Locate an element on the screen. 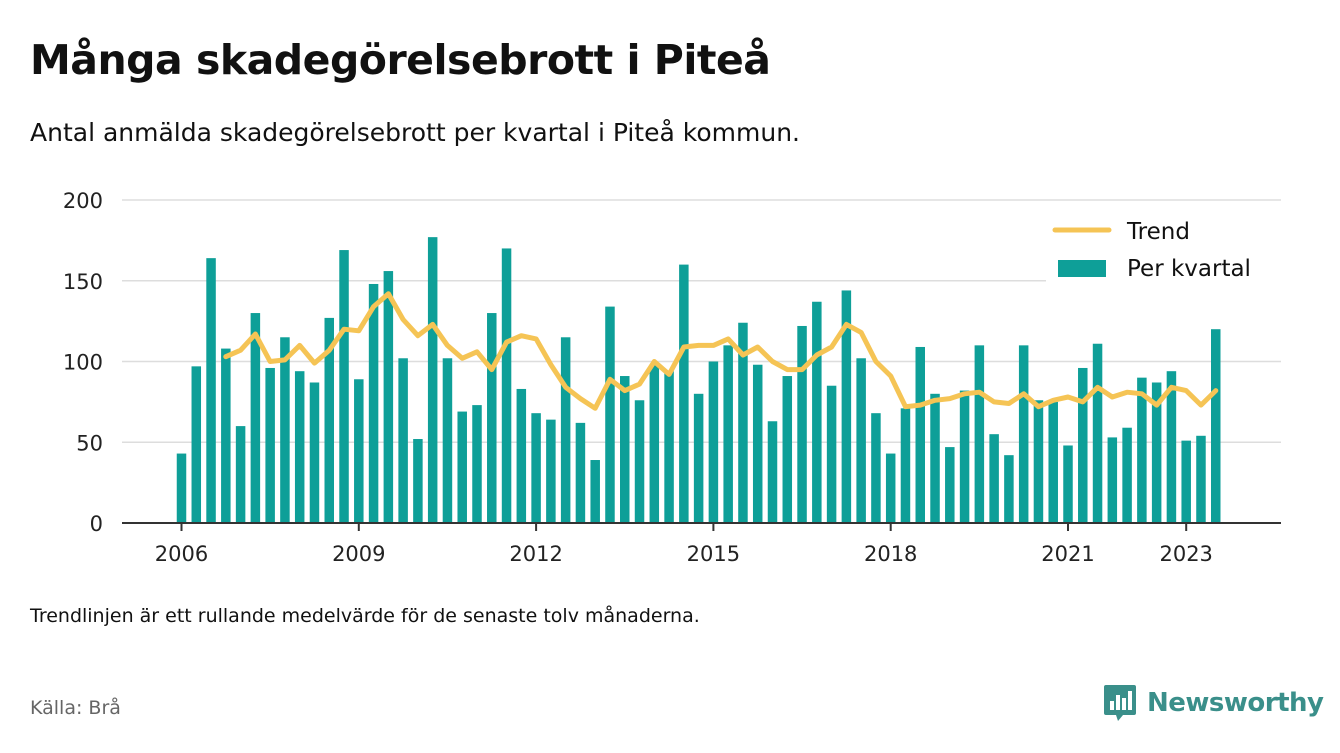 The height and width of the screenshot is (753, 1340). y-tick-label: 100 is located at coordinates (83, 363).